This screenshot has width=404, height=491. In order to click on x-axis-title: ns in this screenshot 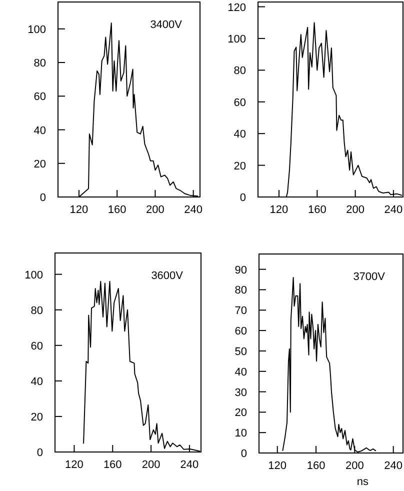, I will do `click(362, 482)`.